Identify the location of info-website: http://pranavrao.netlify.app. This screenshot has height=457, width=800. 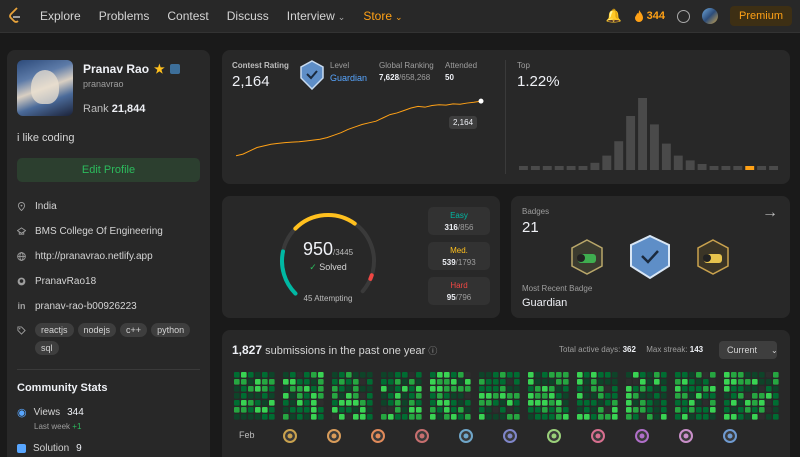
(108, 256).